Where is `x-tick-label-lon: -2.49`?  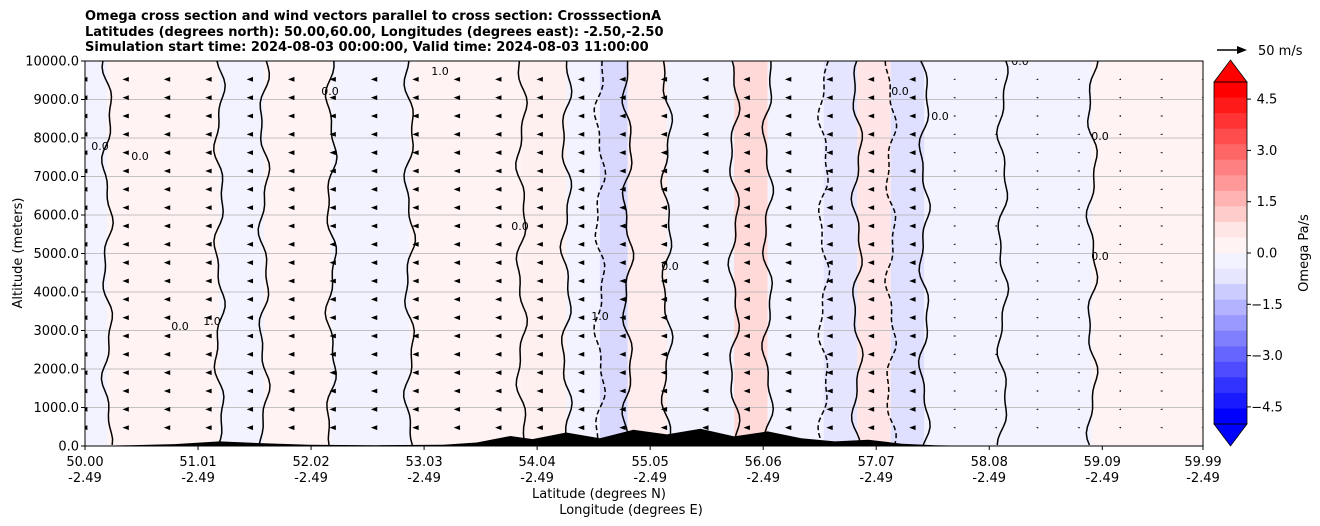
x-tick-label-lon: -2.49 is located at coordinates (311, 478).